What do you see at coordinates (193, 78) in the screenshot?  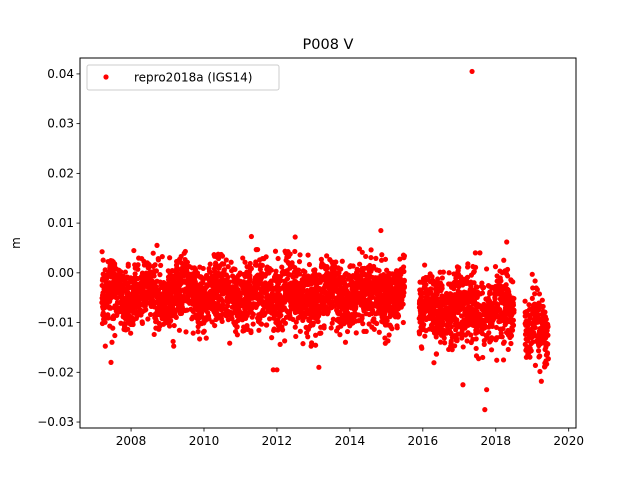 I see `legend-label: repro2018a (IGS14)` at bounding box center [193, 78].